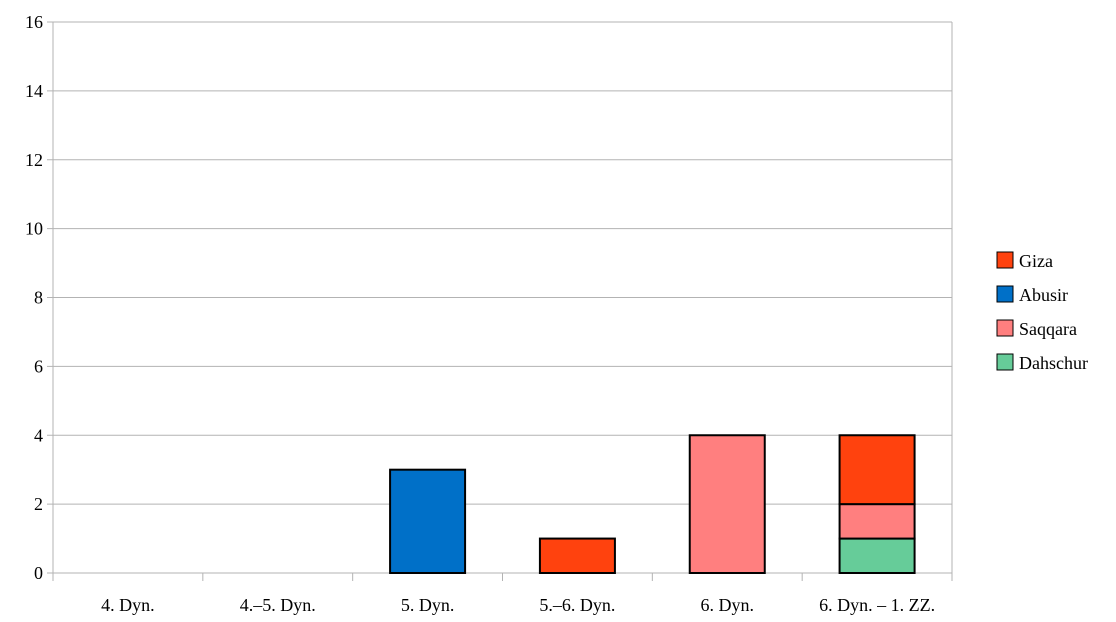 Image resolution: width=1116 pixels, height=622 pixels. I want to click on legend-swatch-dahschur, so click(1005, 362).